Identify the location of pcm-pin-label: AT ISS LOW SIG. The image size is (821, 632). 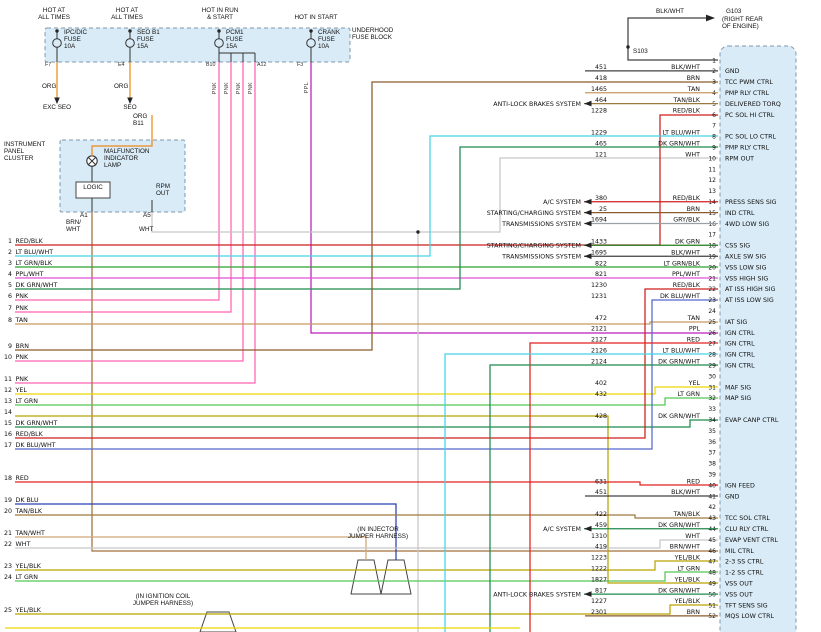
(749, 300).